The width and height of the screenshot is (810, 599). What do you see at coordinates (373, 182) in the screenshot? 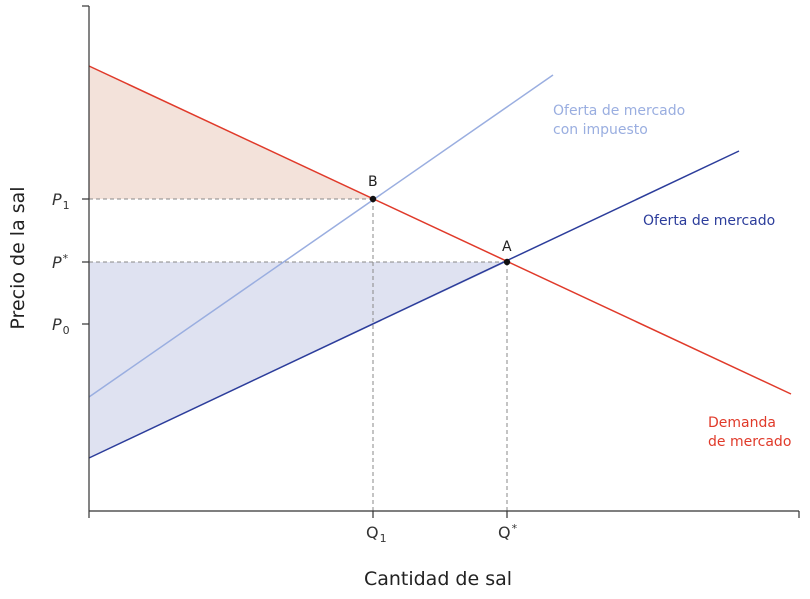
I see `point-b-label: B` at bounding box center [373, 182].